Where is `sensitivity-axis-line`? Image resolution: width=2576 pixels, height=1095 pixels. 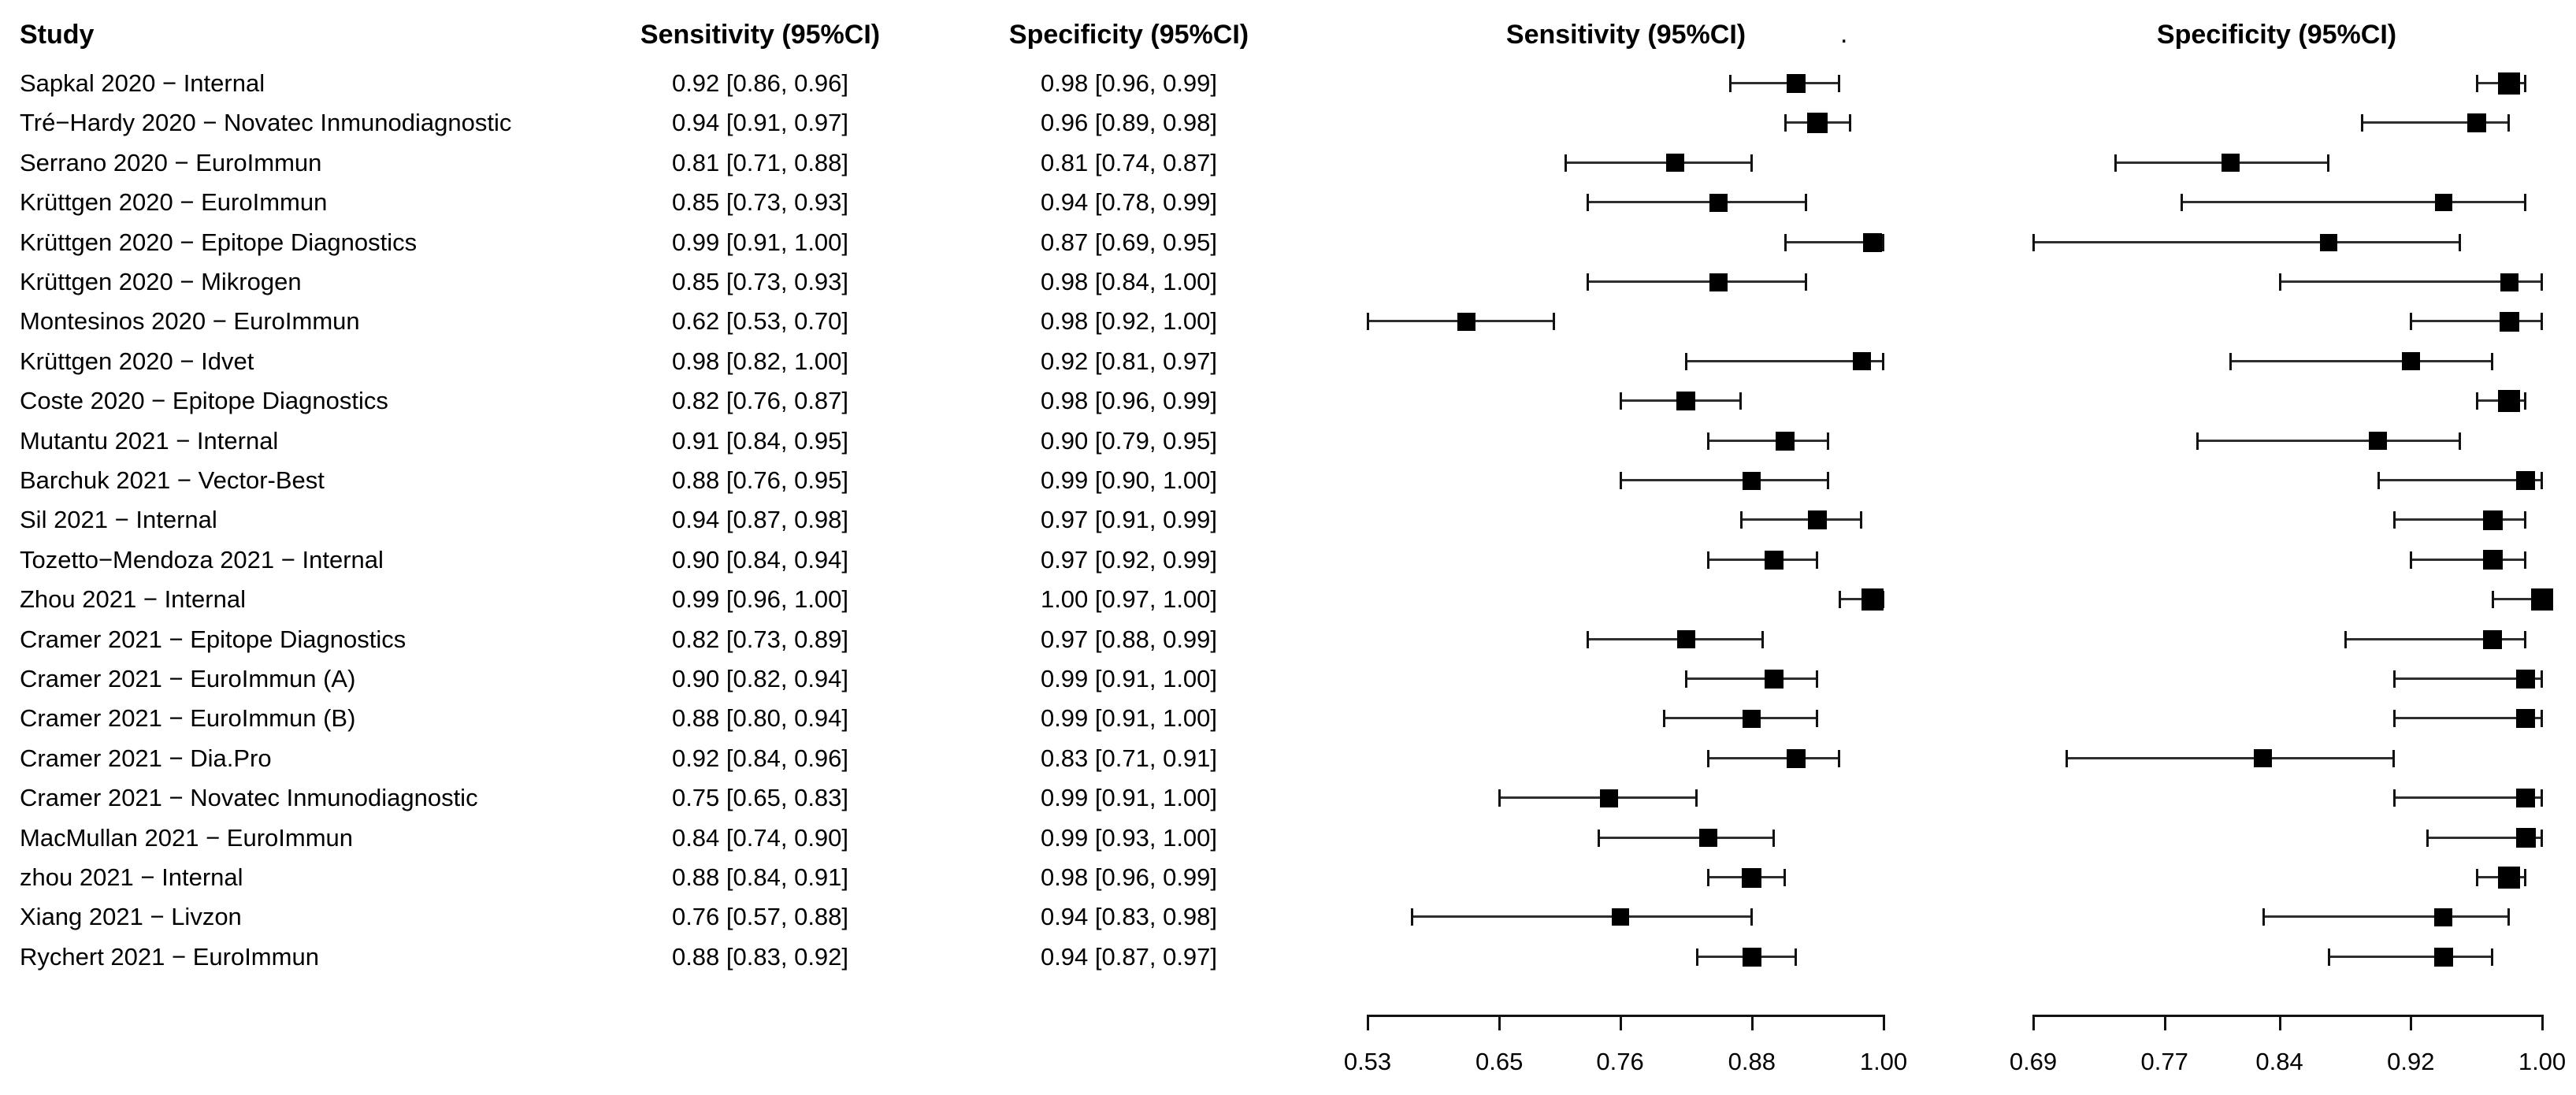 sensitivity-axis-line is located at coordinates (1626, 1016).